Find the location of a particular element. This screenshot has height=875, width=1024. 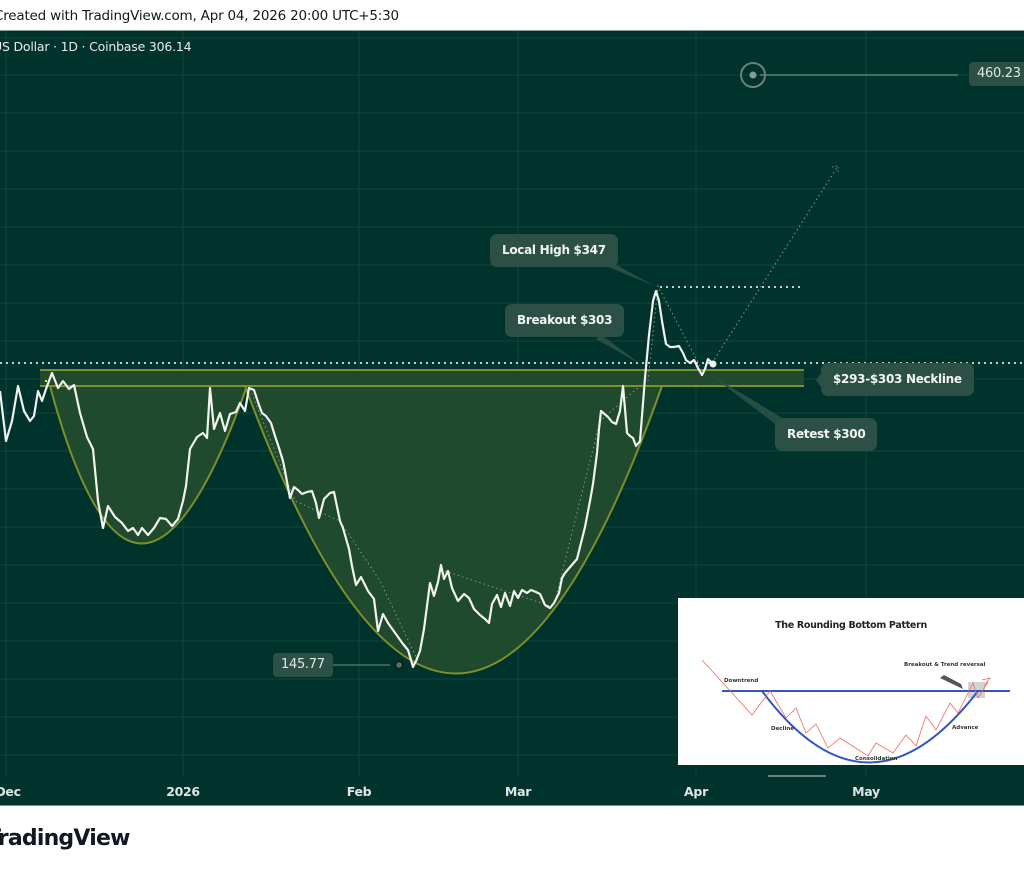

projection-line is located at coordinates (775, 264).